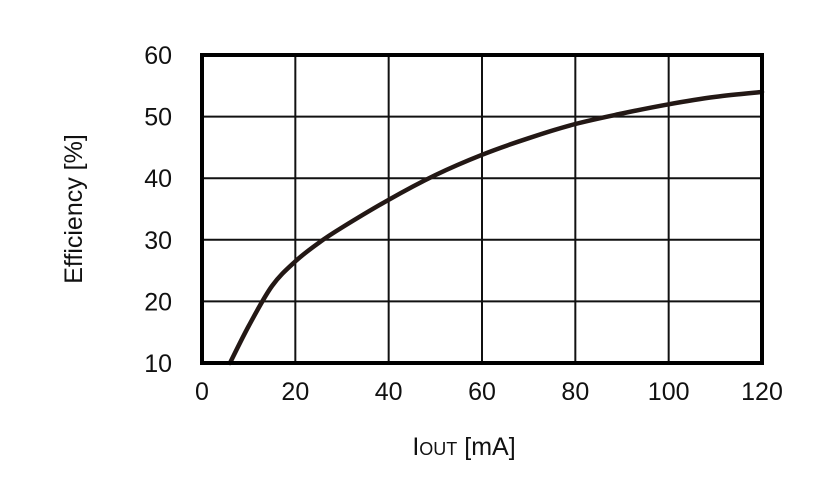 This screenshot has height=500, width=840. Describe the element at coordinates (158, 364) in the screenshot. I see `y-tick-label: 10` at that location.